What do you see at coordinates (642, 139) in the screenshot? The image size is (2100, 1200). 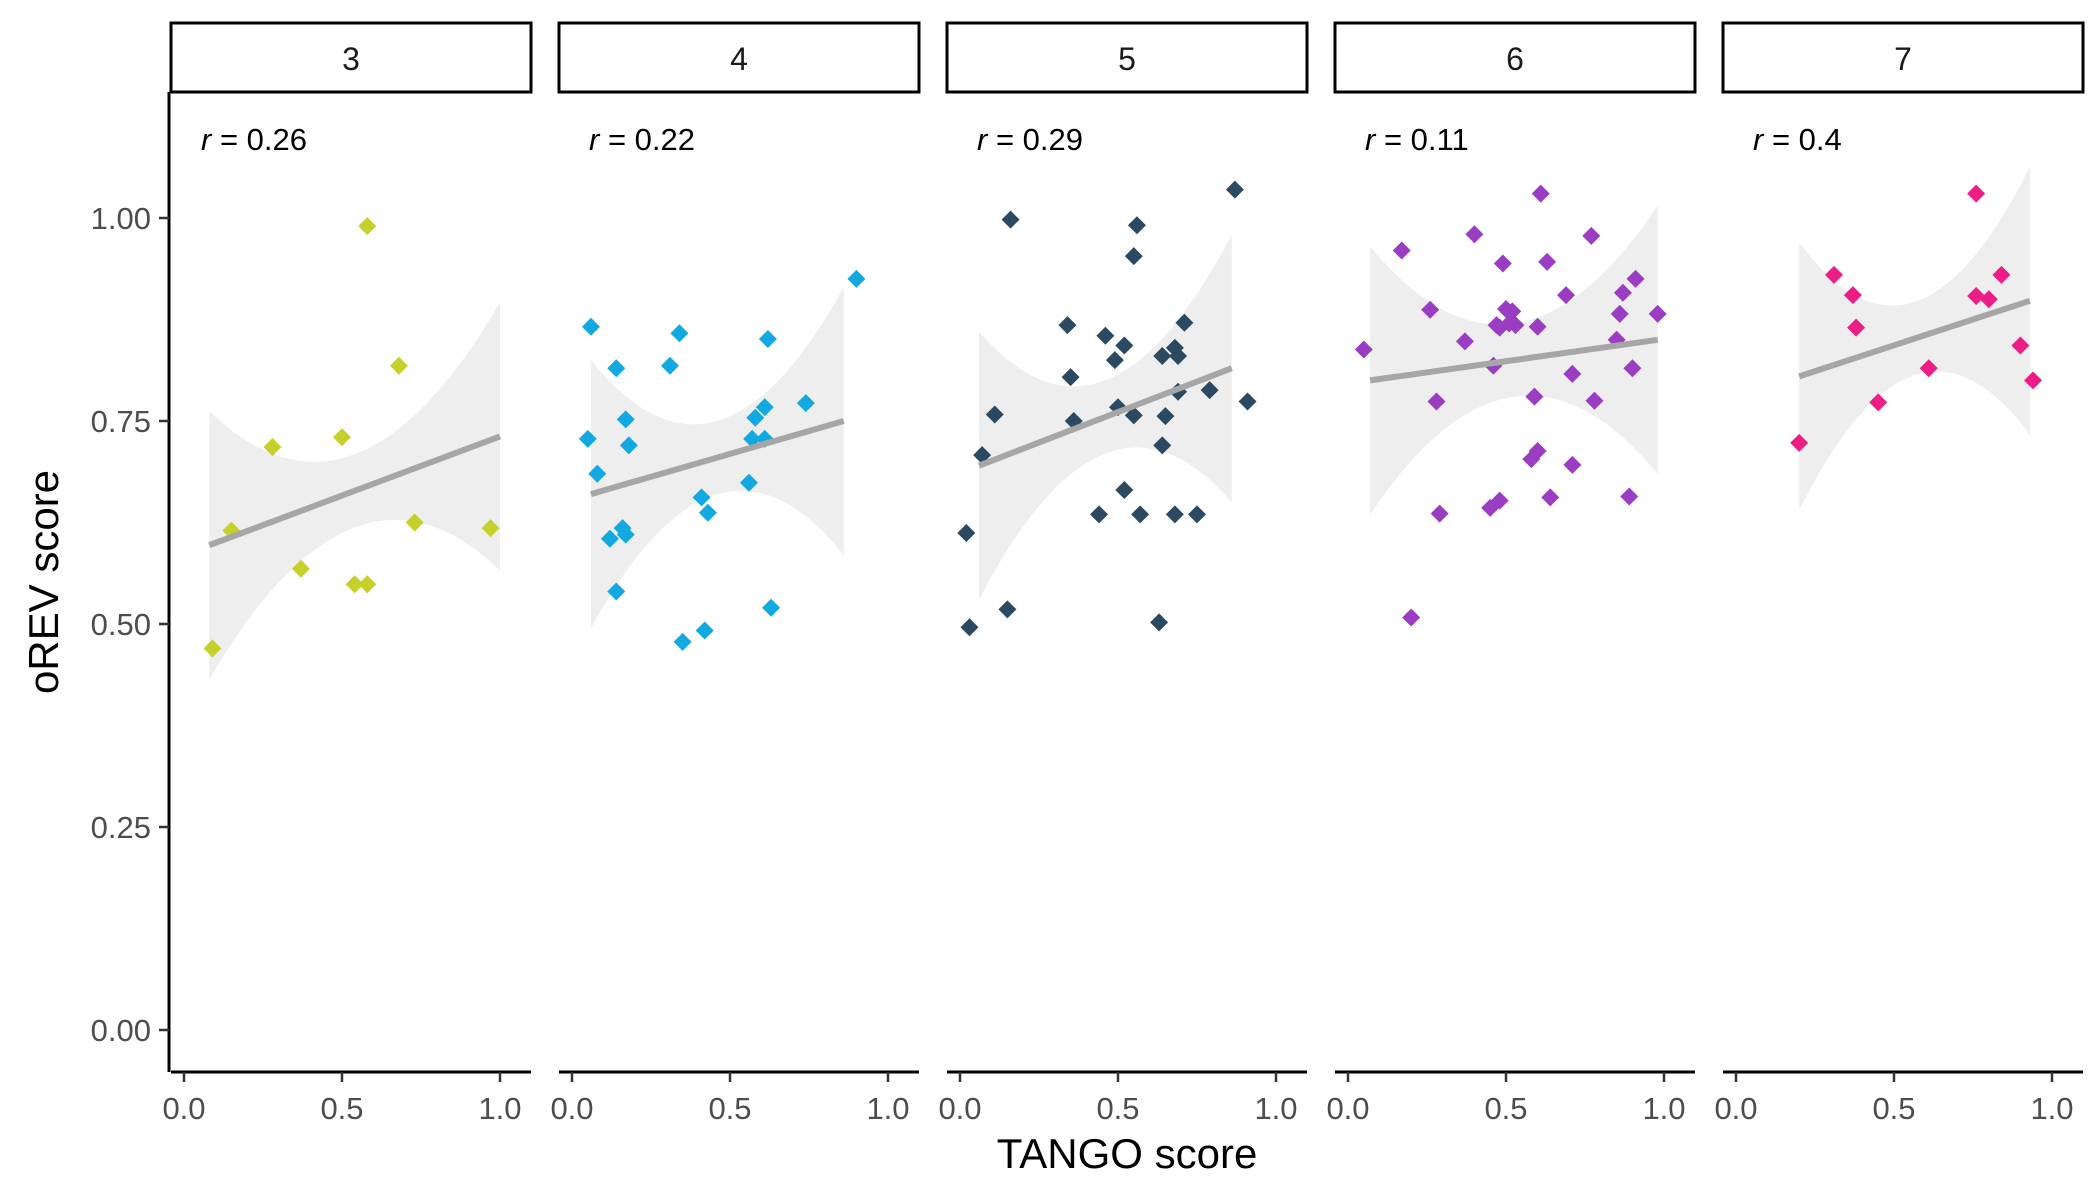 I see `correlation-label: r = 0.22` at bounding box center [642, 139].